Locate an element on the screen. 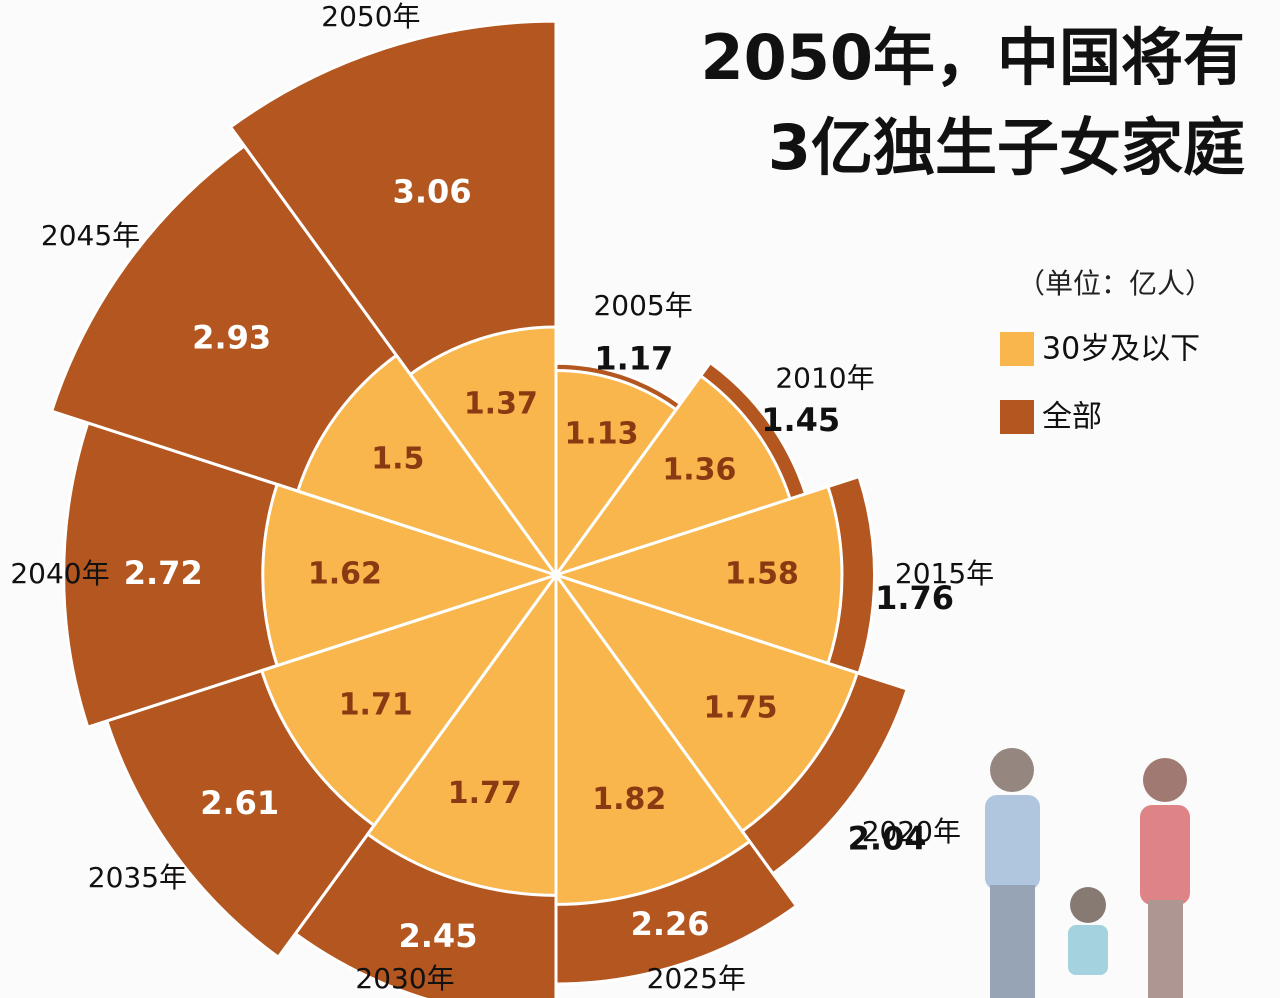  inner-value-label: 1.82 is located at coordinates (629, 799).